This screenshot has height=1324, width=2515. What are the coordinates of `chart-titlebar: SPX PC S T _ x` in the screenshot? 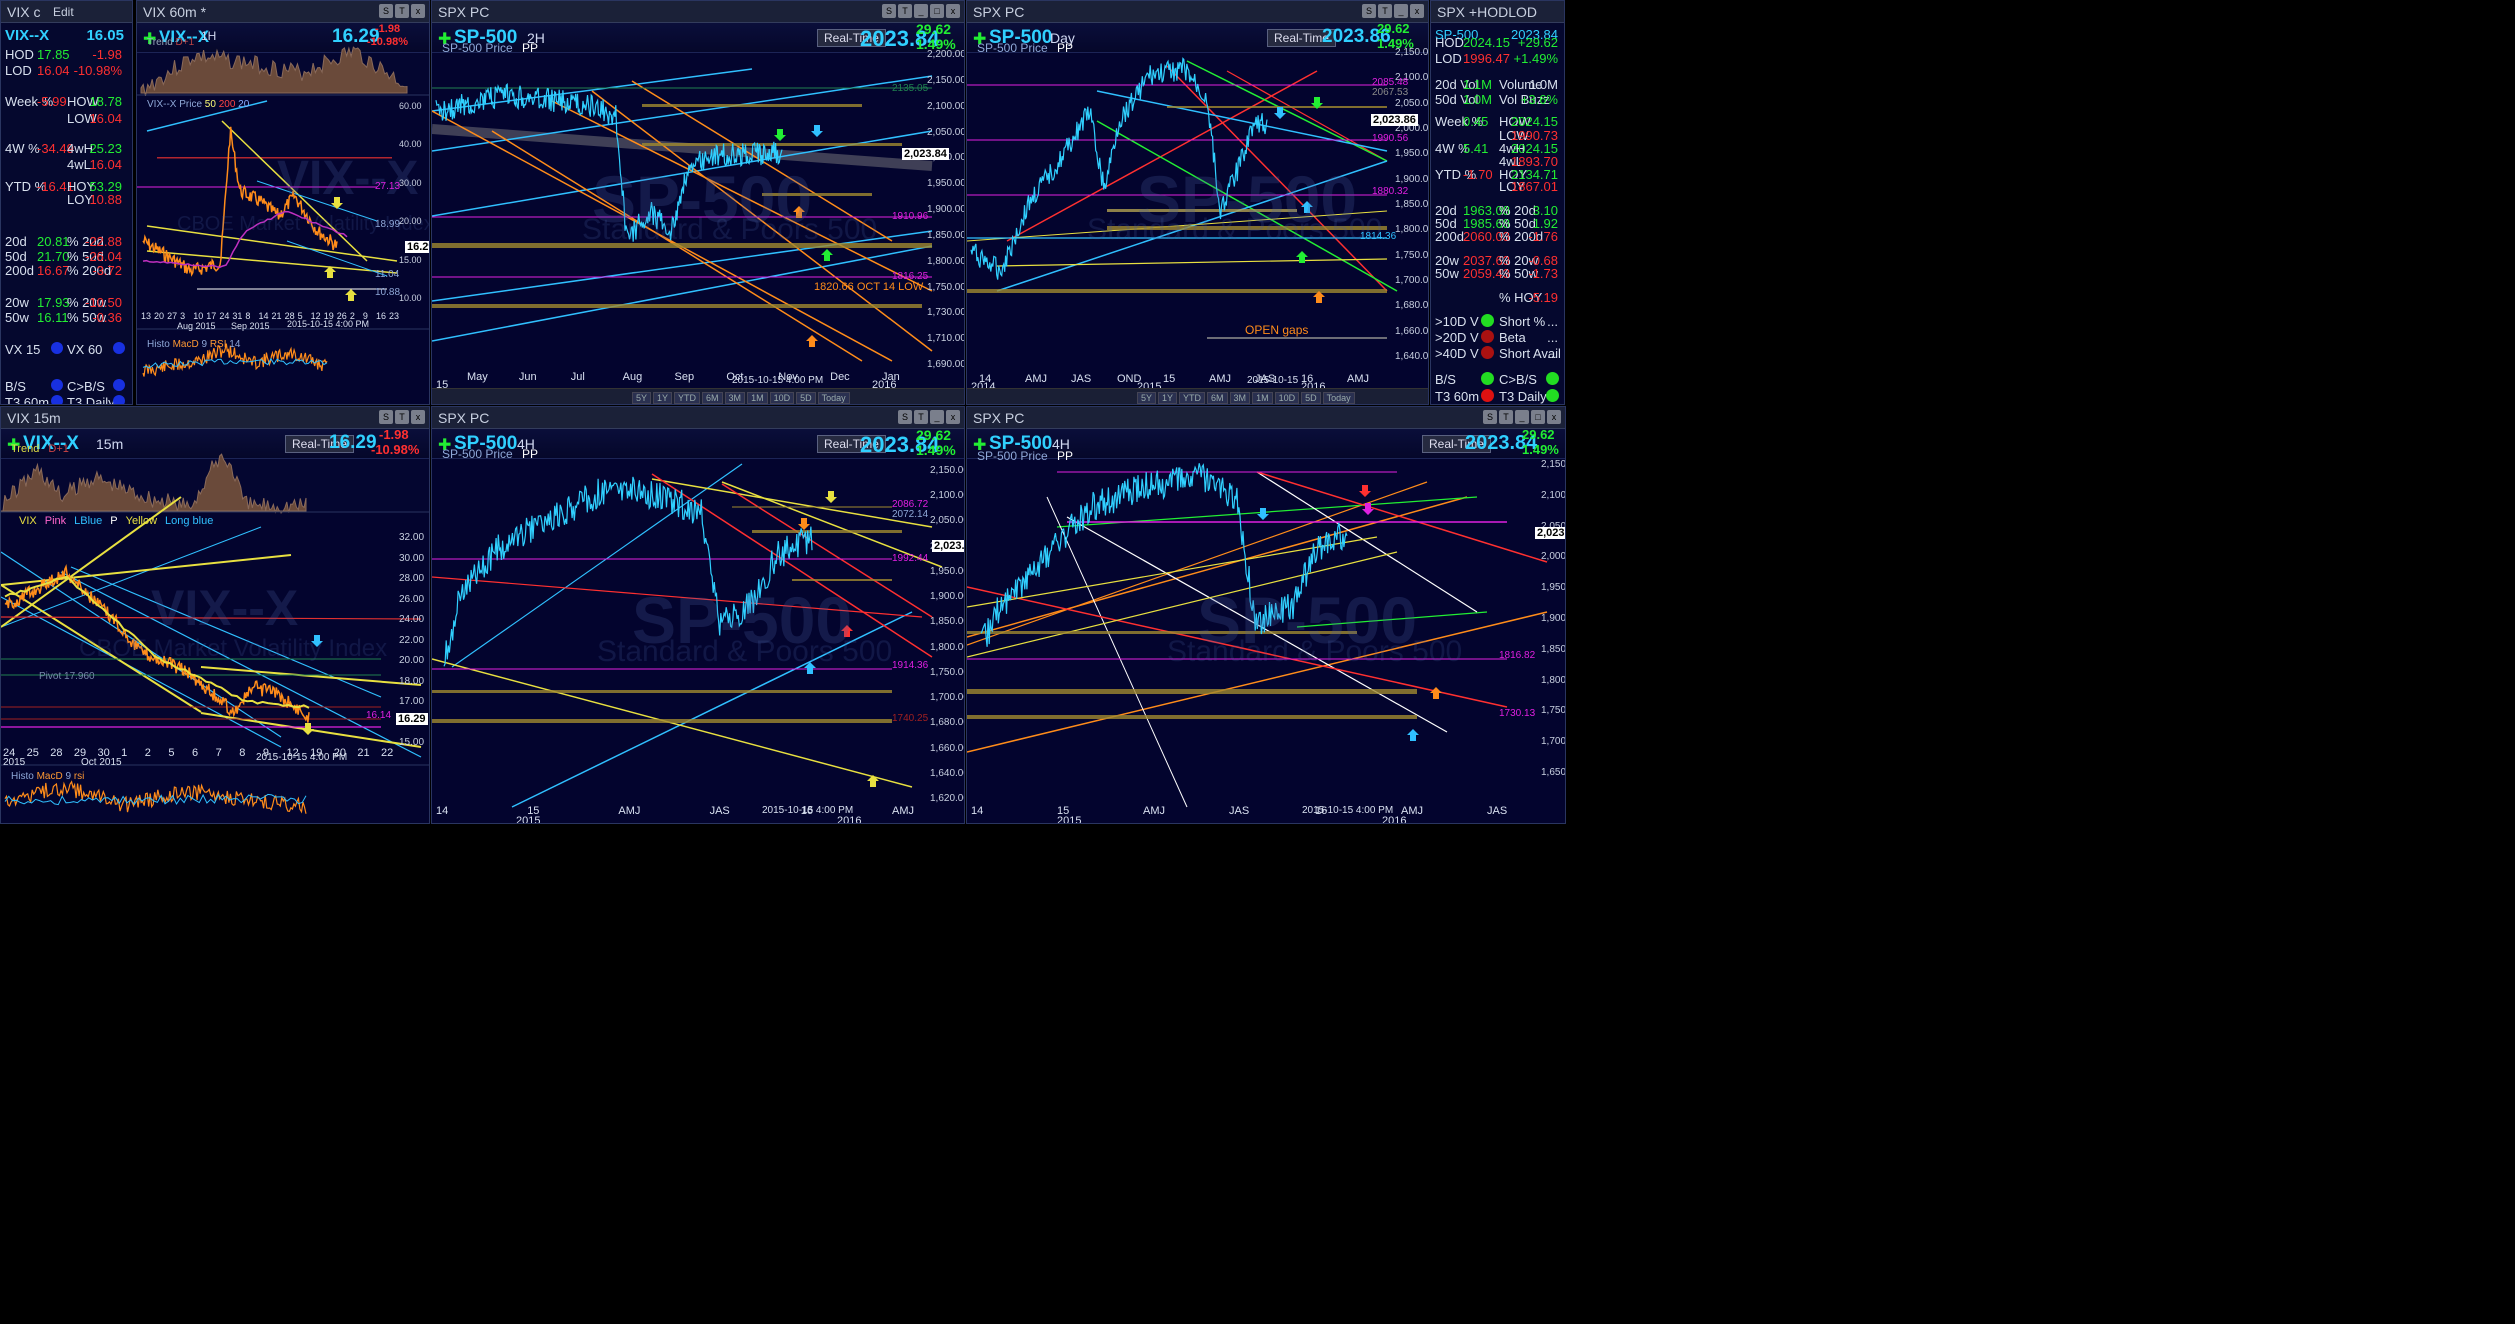 It's located at (698, 418).